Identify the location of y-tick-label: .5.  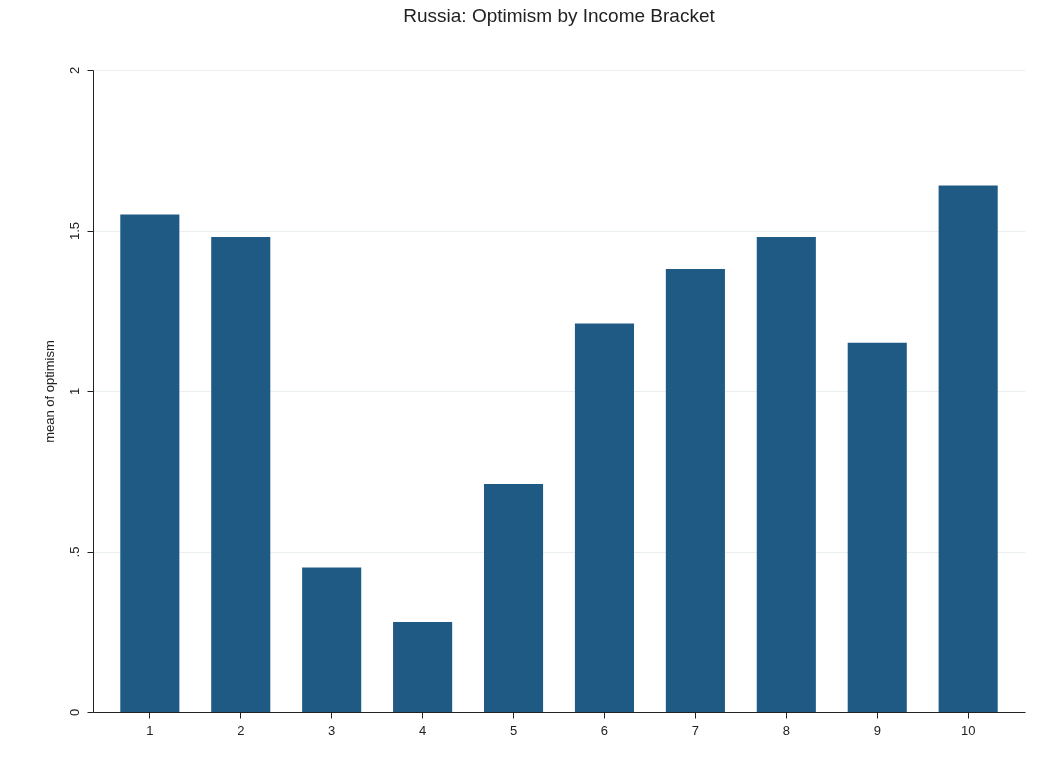
(74, 552).